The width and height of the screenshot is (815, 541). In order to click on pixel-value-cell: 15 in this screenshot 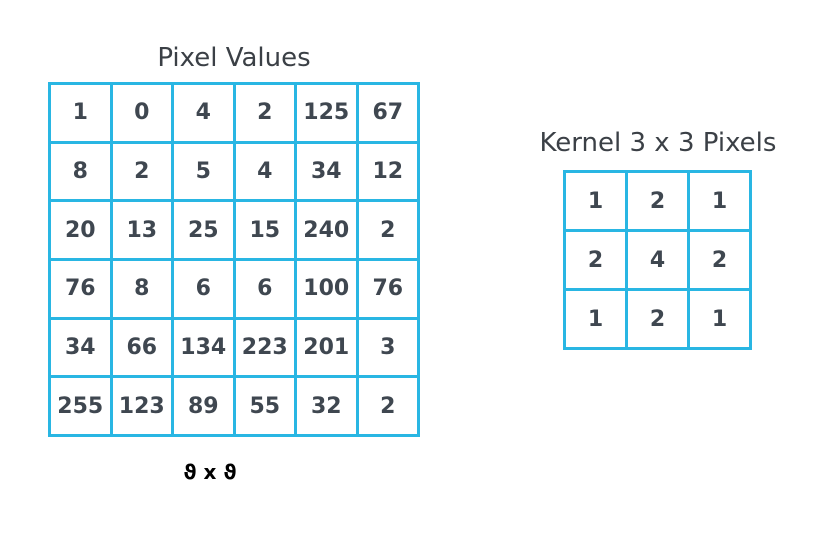, I will do `click(264, 230)`.